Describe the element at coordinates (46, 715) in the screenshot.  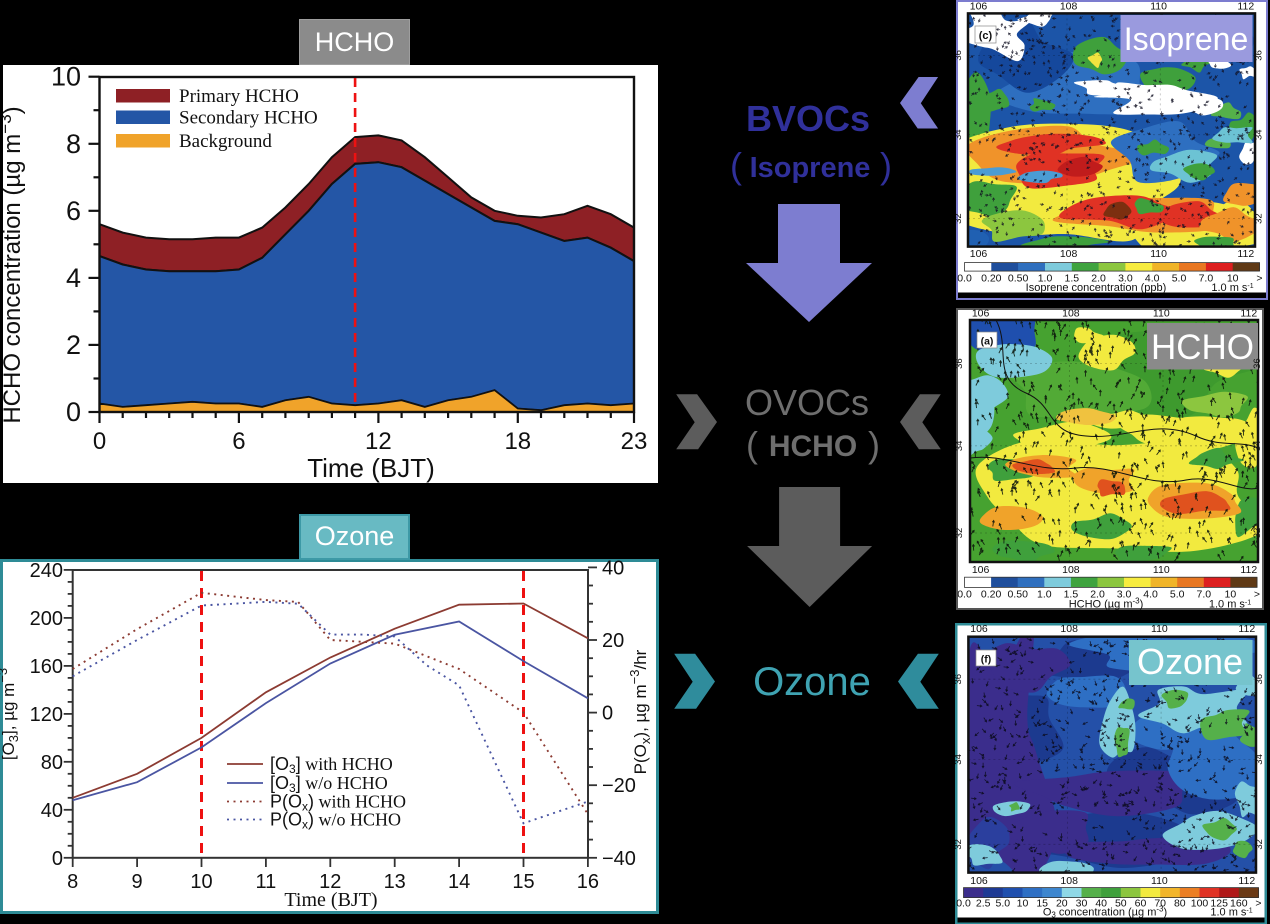
I see `svg-text: 120` at that location.